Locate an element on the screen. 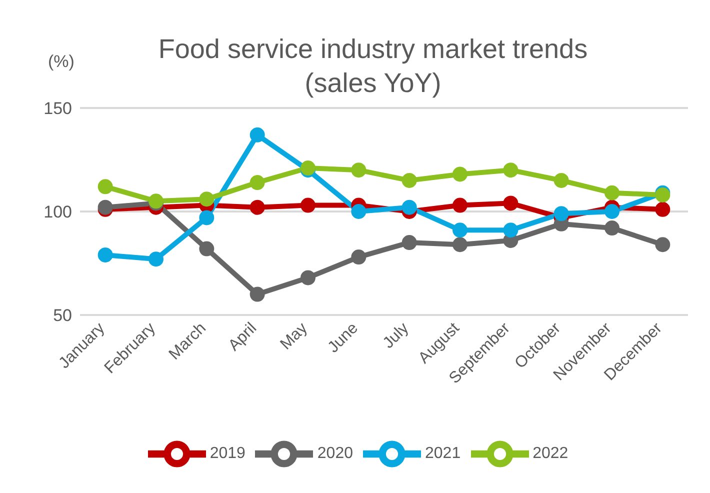  y-tick-label: 100 is located at coordinates (58, 212).